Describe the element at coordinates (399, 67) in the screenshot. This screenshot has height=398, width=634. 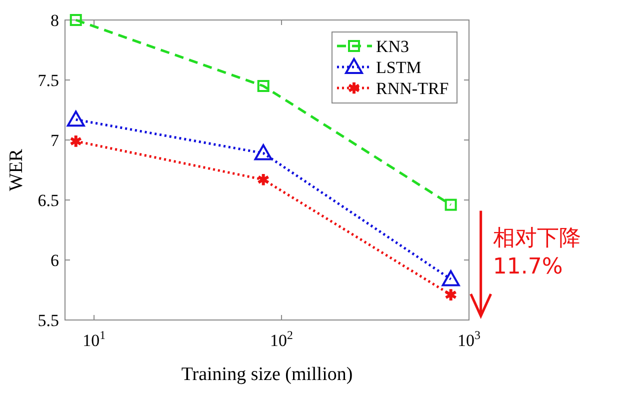
I see `legend-label: LSTM` at that location.